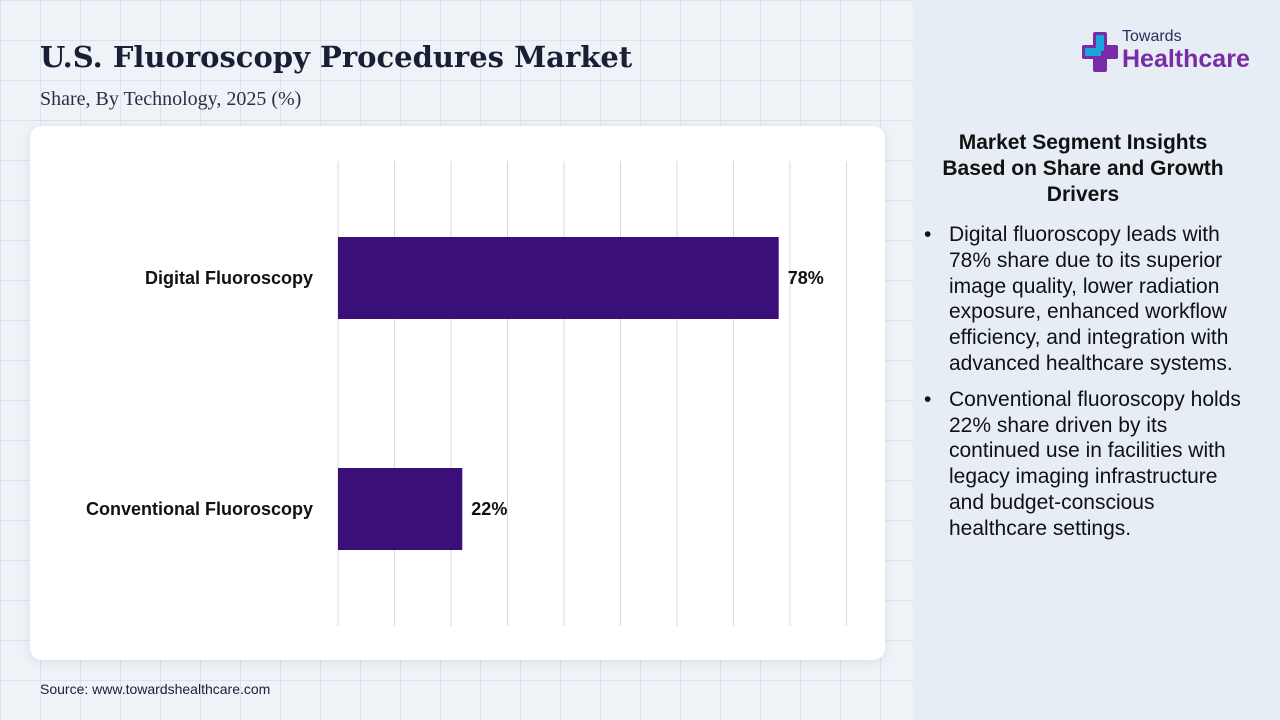 Image resolution: width=1280 pixels, height=720 pixels. Describe the element at coordinates (1152, 36) in the screenshot. I see `logo-text-small: Towards` at that location.